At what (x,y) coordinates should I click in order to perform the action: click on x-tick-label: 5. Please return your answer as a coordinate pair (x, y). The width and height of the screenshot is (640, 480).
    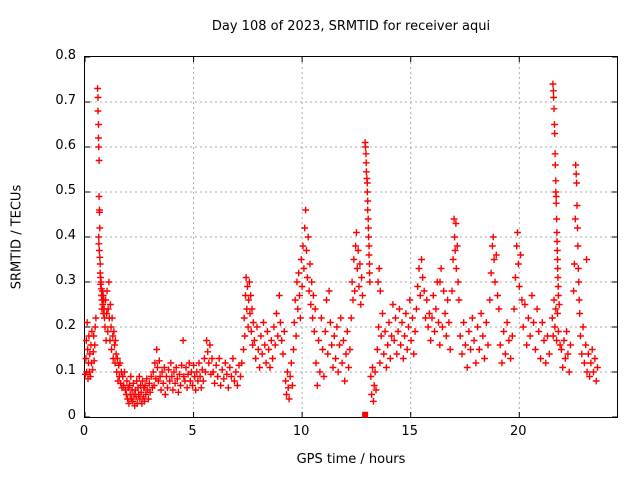
    Looking at the image, I should click on (192, 431).